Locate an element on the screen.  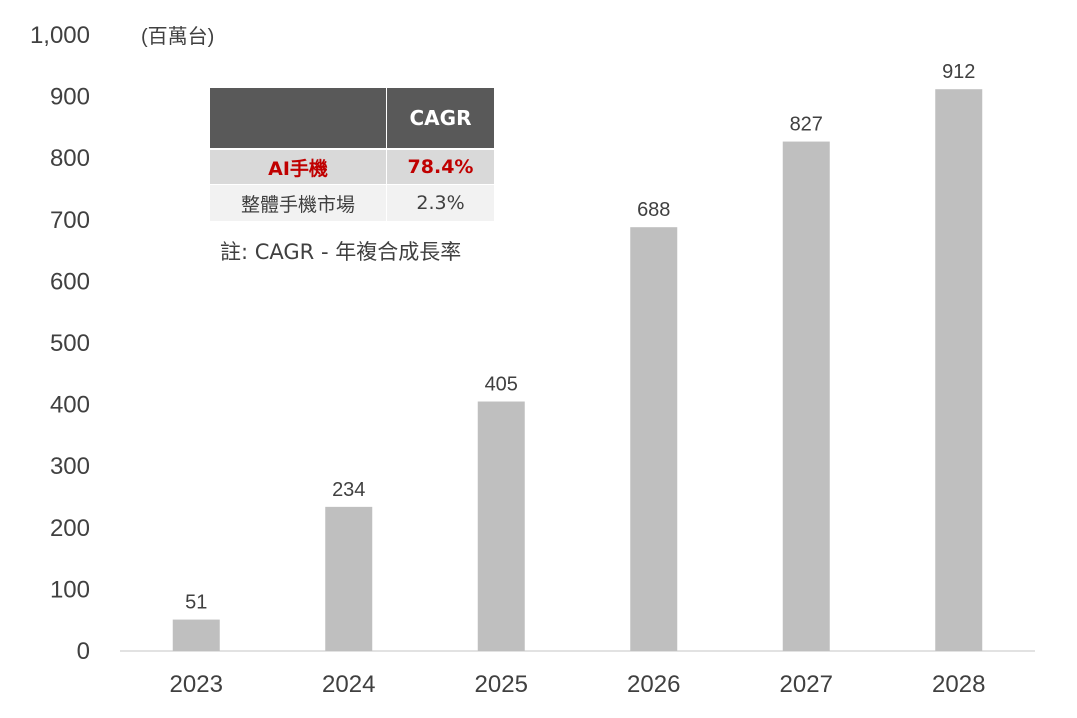
y-tick-label: 400 is located at coordinates (70, 405).